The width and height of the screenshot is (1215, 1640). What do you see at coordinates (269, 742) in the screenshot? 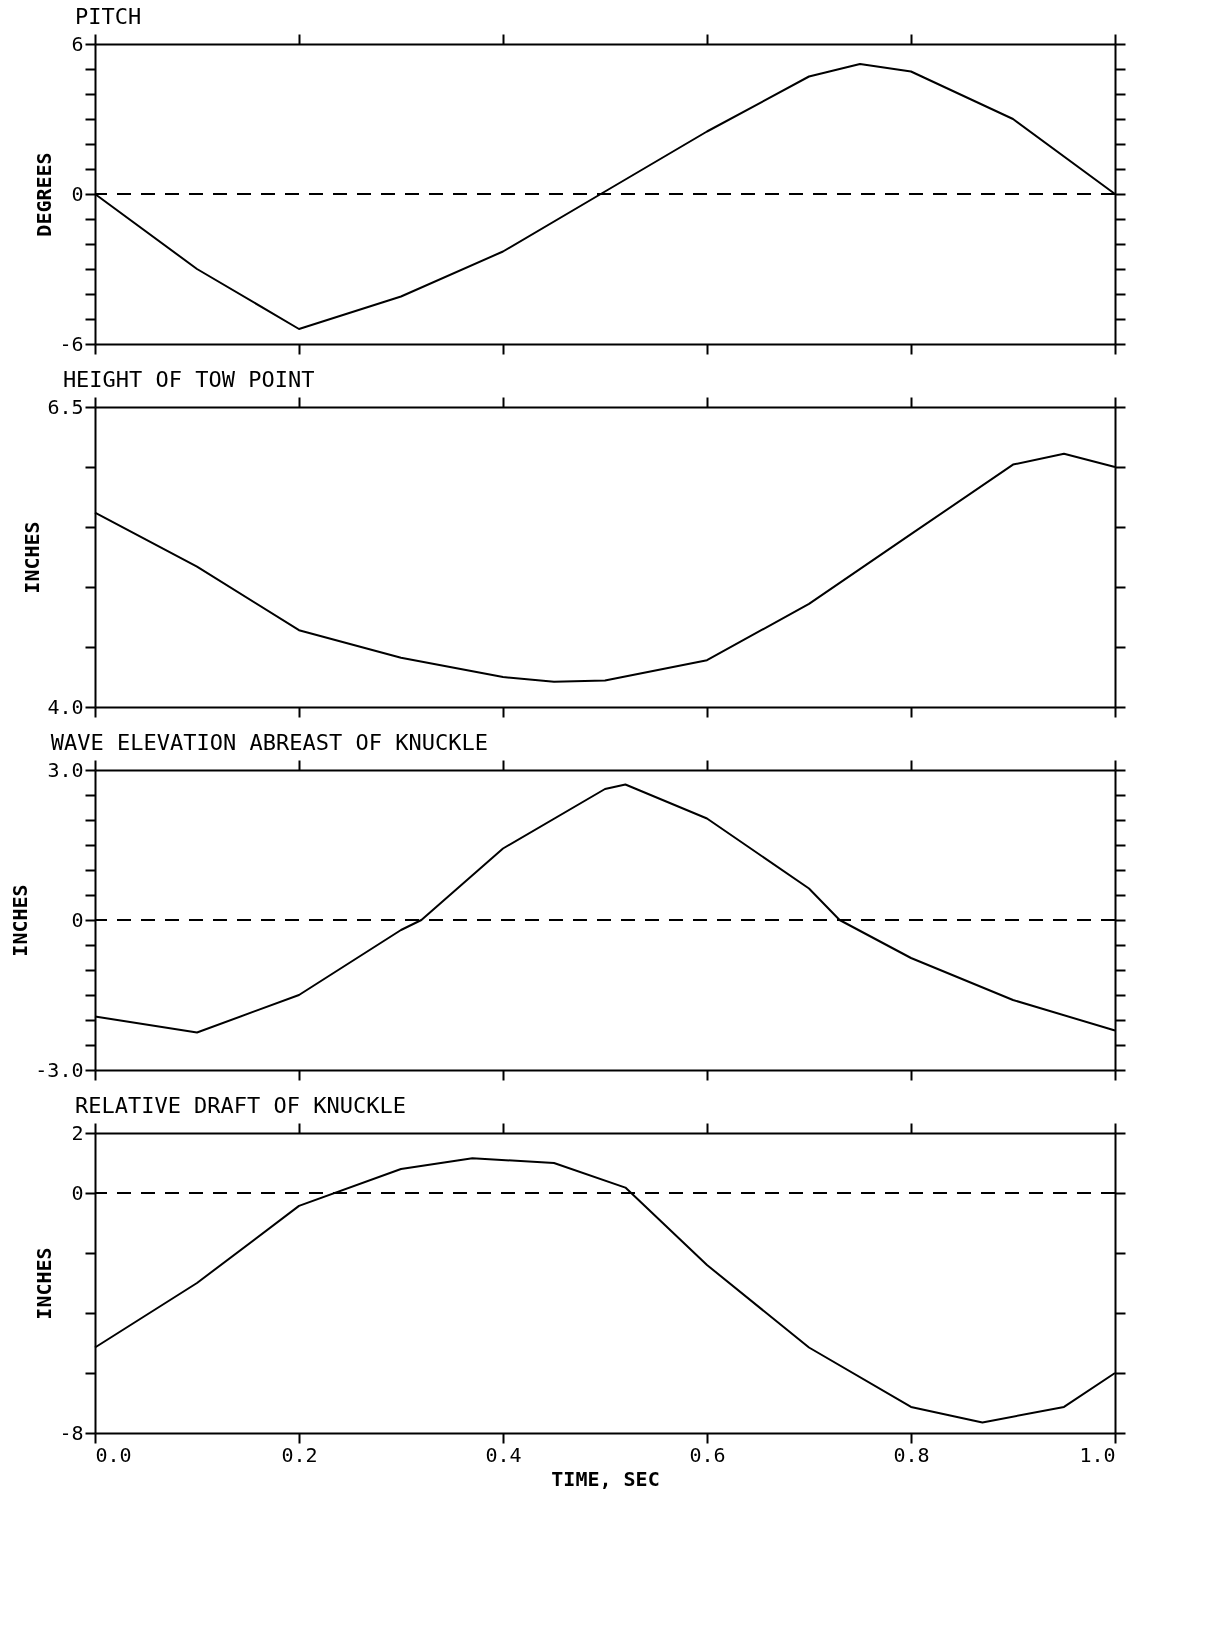
I see `chart-title: WAVE ELEVATION ABREAST OF KNUCKLE` at bounding box center [269, 742].